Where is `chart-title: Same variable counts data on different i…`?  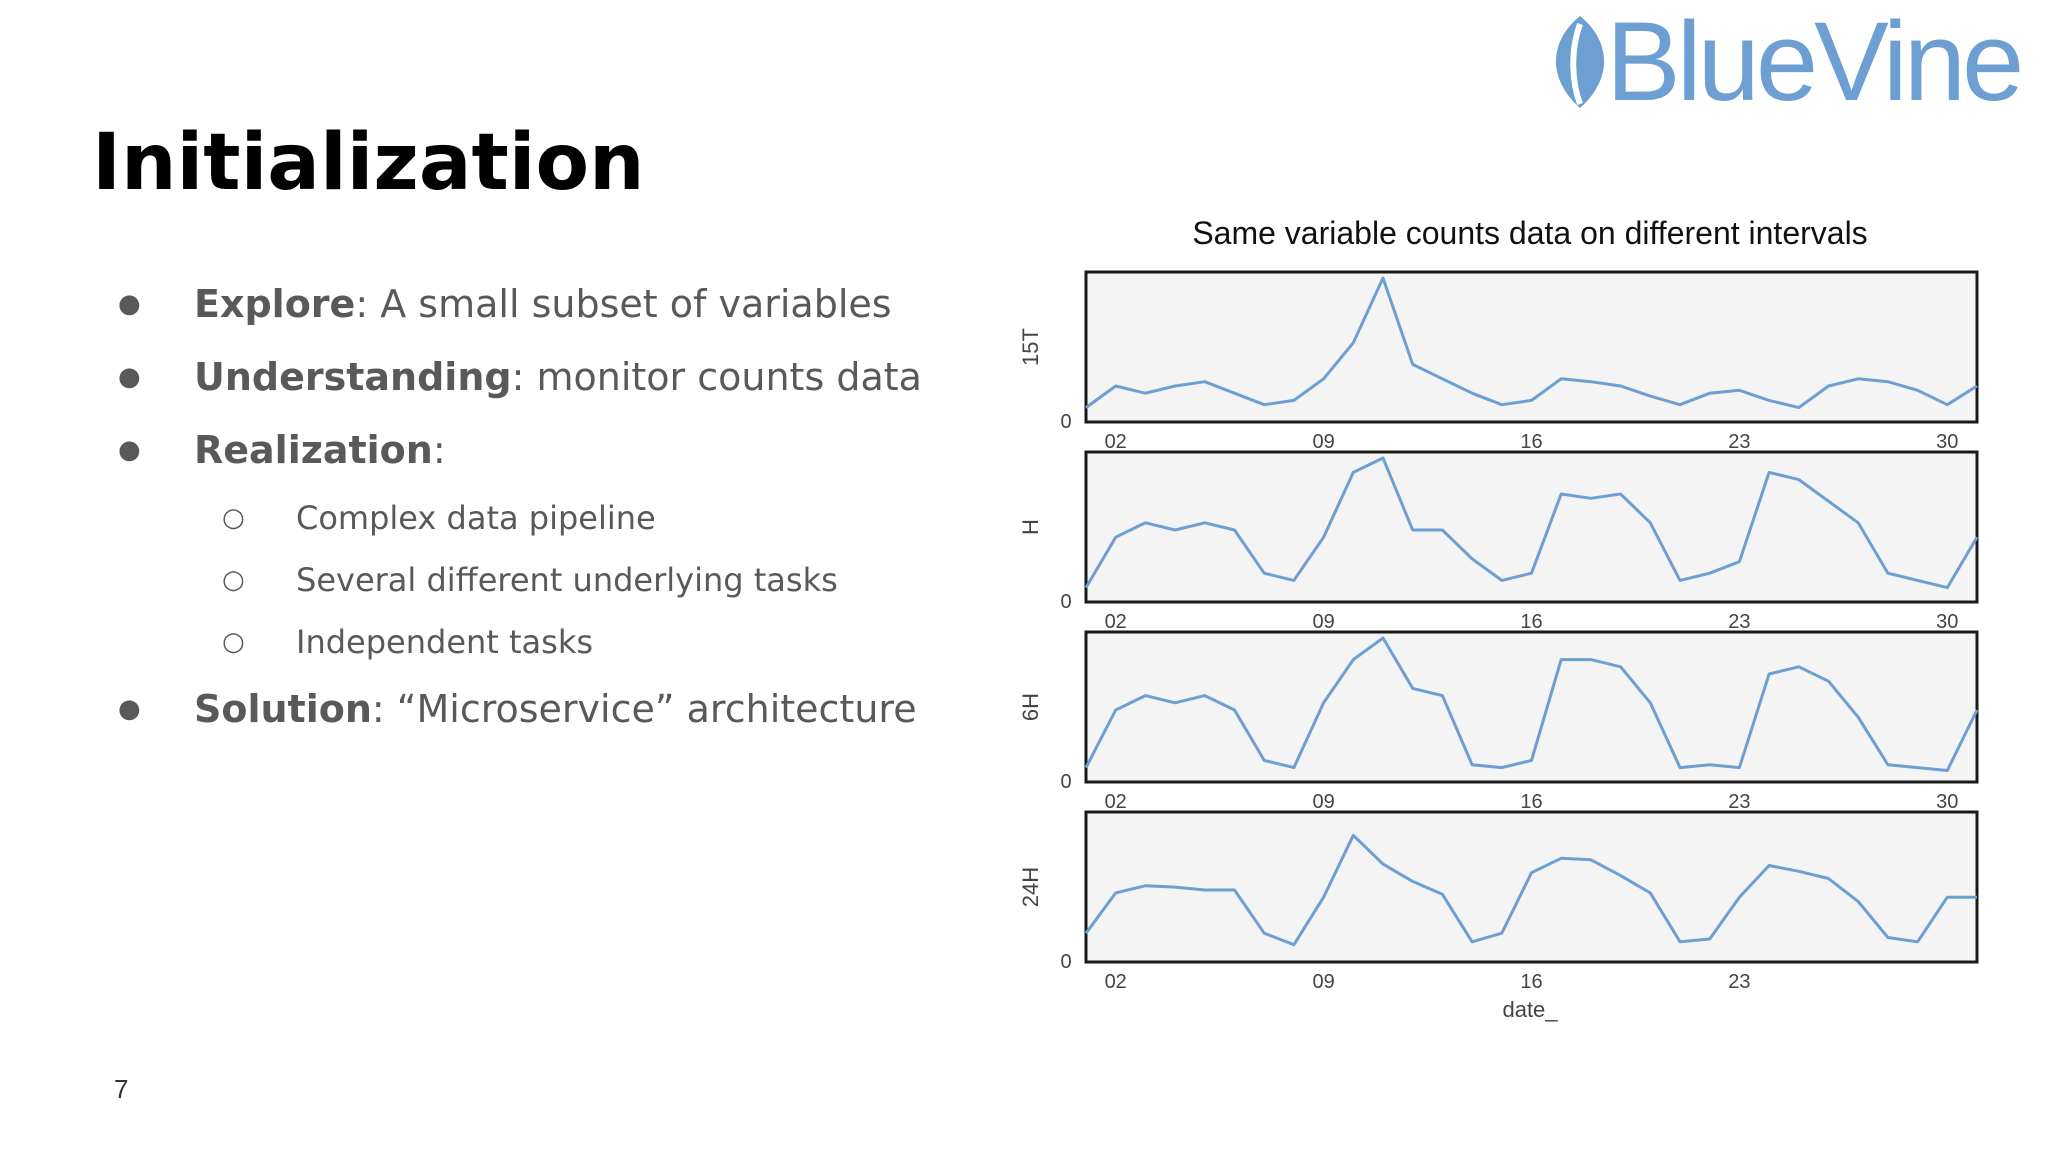 chart-title: Same variable counts data on different i… is located at coordinates (1529, 233).